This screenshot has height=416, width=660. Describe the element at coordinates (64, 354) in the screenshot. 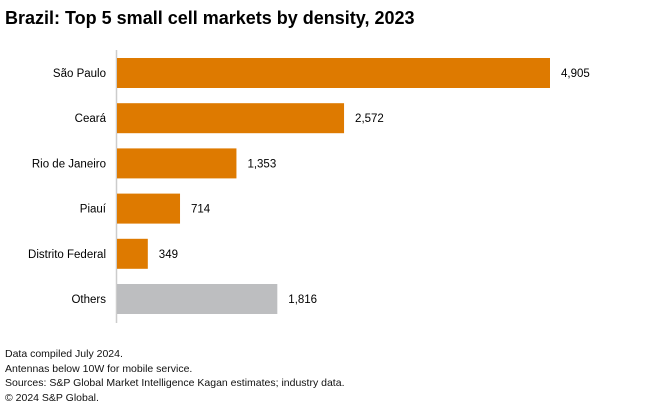

I see `note-data-compiled: Data compiled July 2024.` at that location.